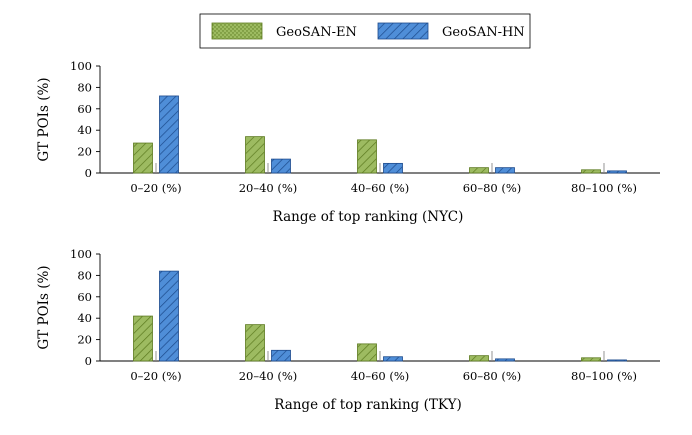 Image resolution: width=692 pixels, height=435 pixels. I want to click on y-tick-label-nyc-40: 40, so click(84, 130).